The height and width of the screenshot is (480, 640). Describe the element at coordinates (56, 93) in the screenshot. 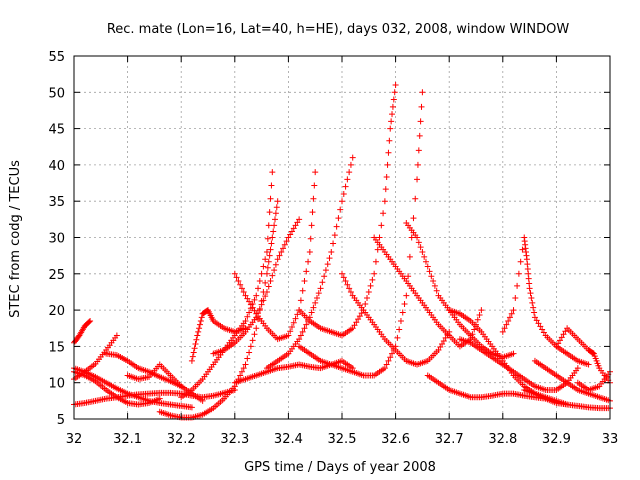

I see `y-tick-label: 50` at that location.